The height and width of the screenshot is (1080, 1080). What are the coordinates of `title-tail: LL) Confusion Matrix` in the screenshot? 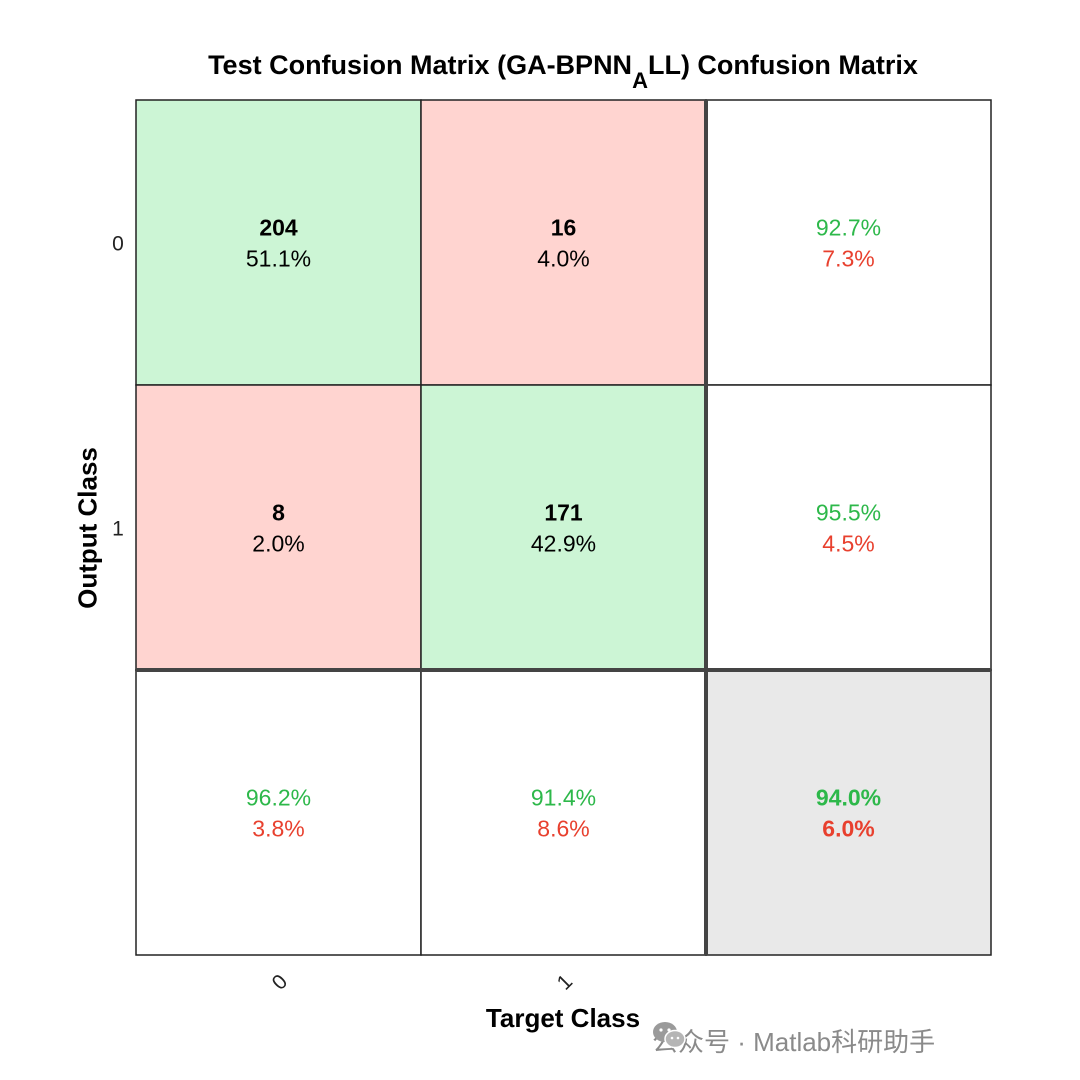 It's located at (782, 65).